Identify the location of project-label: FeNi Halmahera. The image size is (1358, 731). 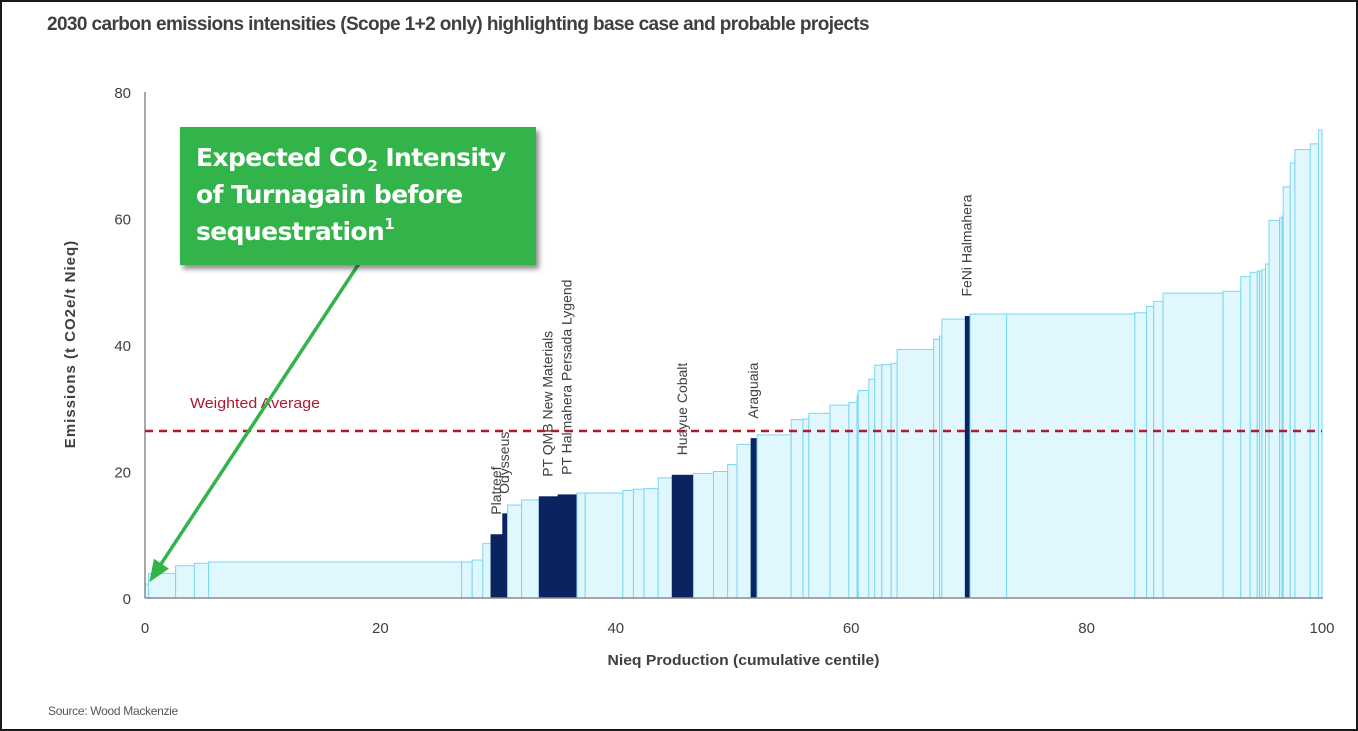
(967, 245).